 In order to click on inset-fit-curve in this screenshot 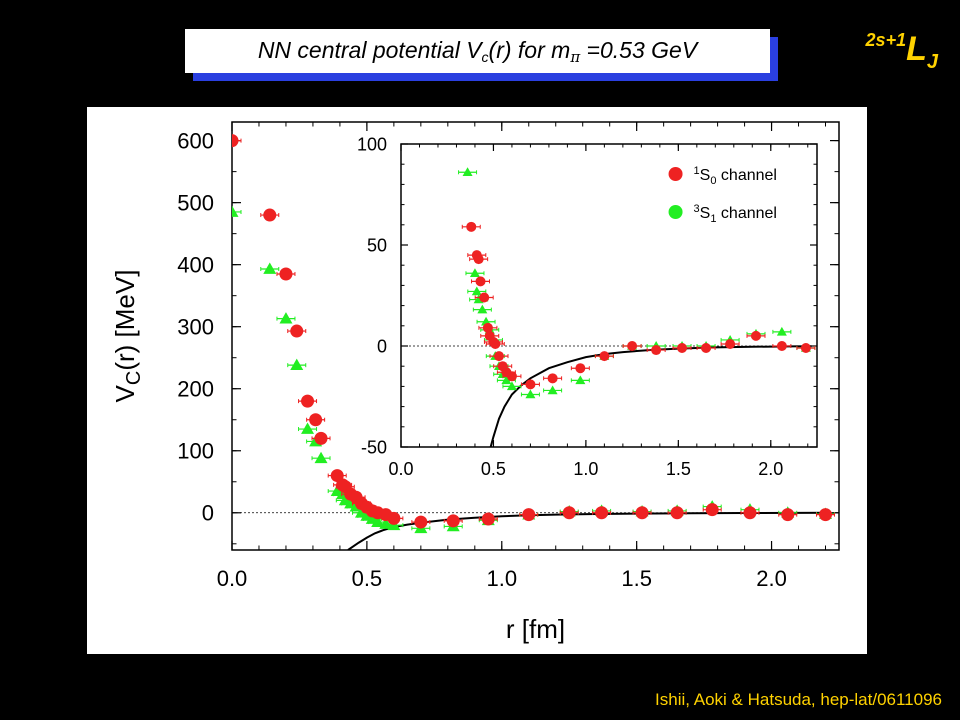, I will do `click(650, 396)`.